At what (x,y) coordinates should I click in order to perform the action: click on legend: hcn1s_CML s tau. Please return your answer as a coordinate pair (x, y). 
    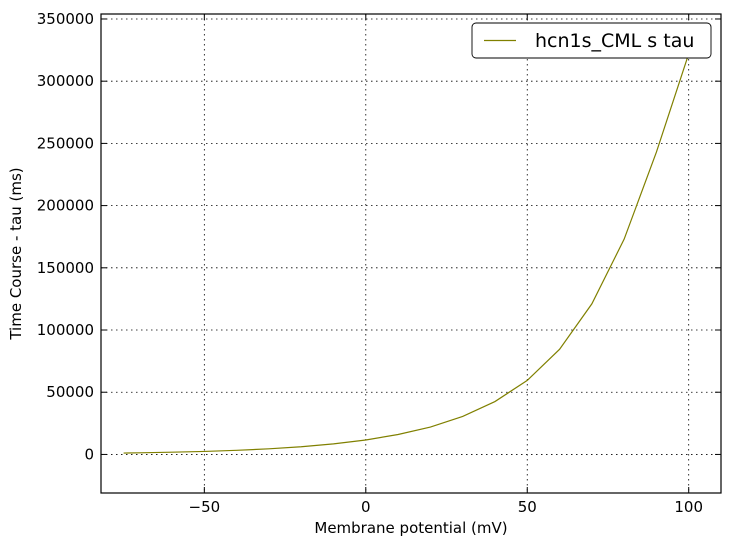
    Looking at the image, I should click on (591, 40).